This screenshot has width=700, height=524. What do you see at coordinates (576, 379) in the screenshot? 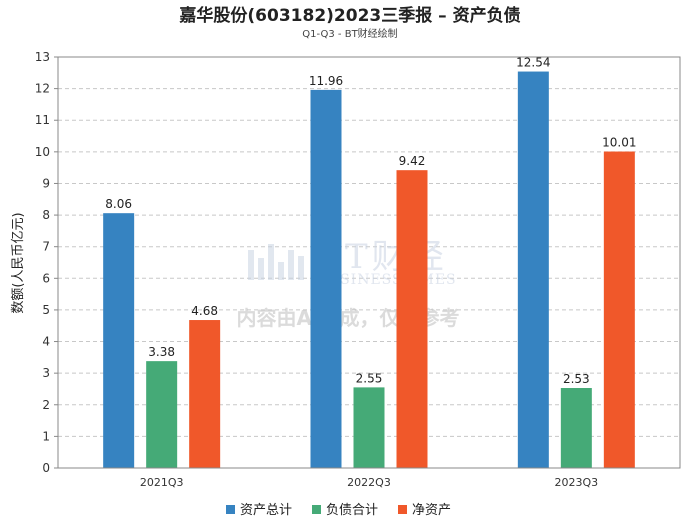
I see `bar-value-label: 2.53` at bounding box center [576, 379].